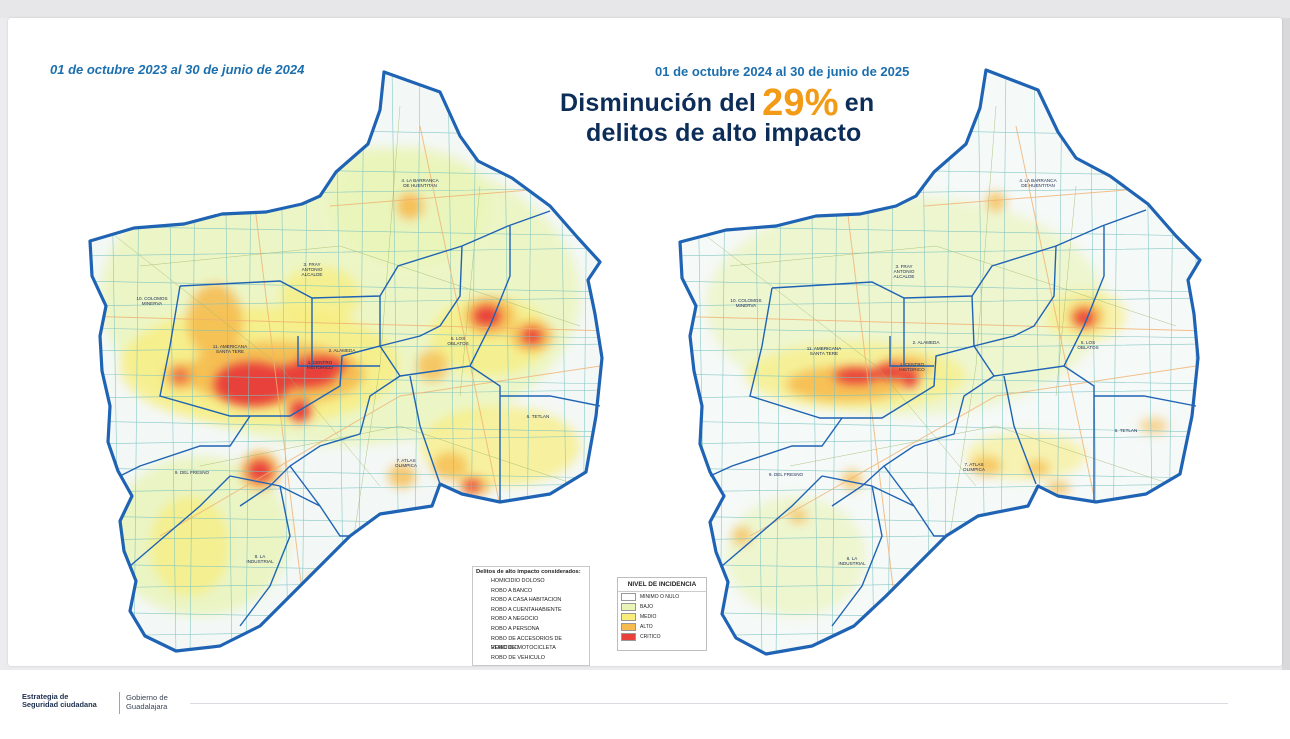  I want to click on incidence-row-medio: MEDIO, so click(662, 617).